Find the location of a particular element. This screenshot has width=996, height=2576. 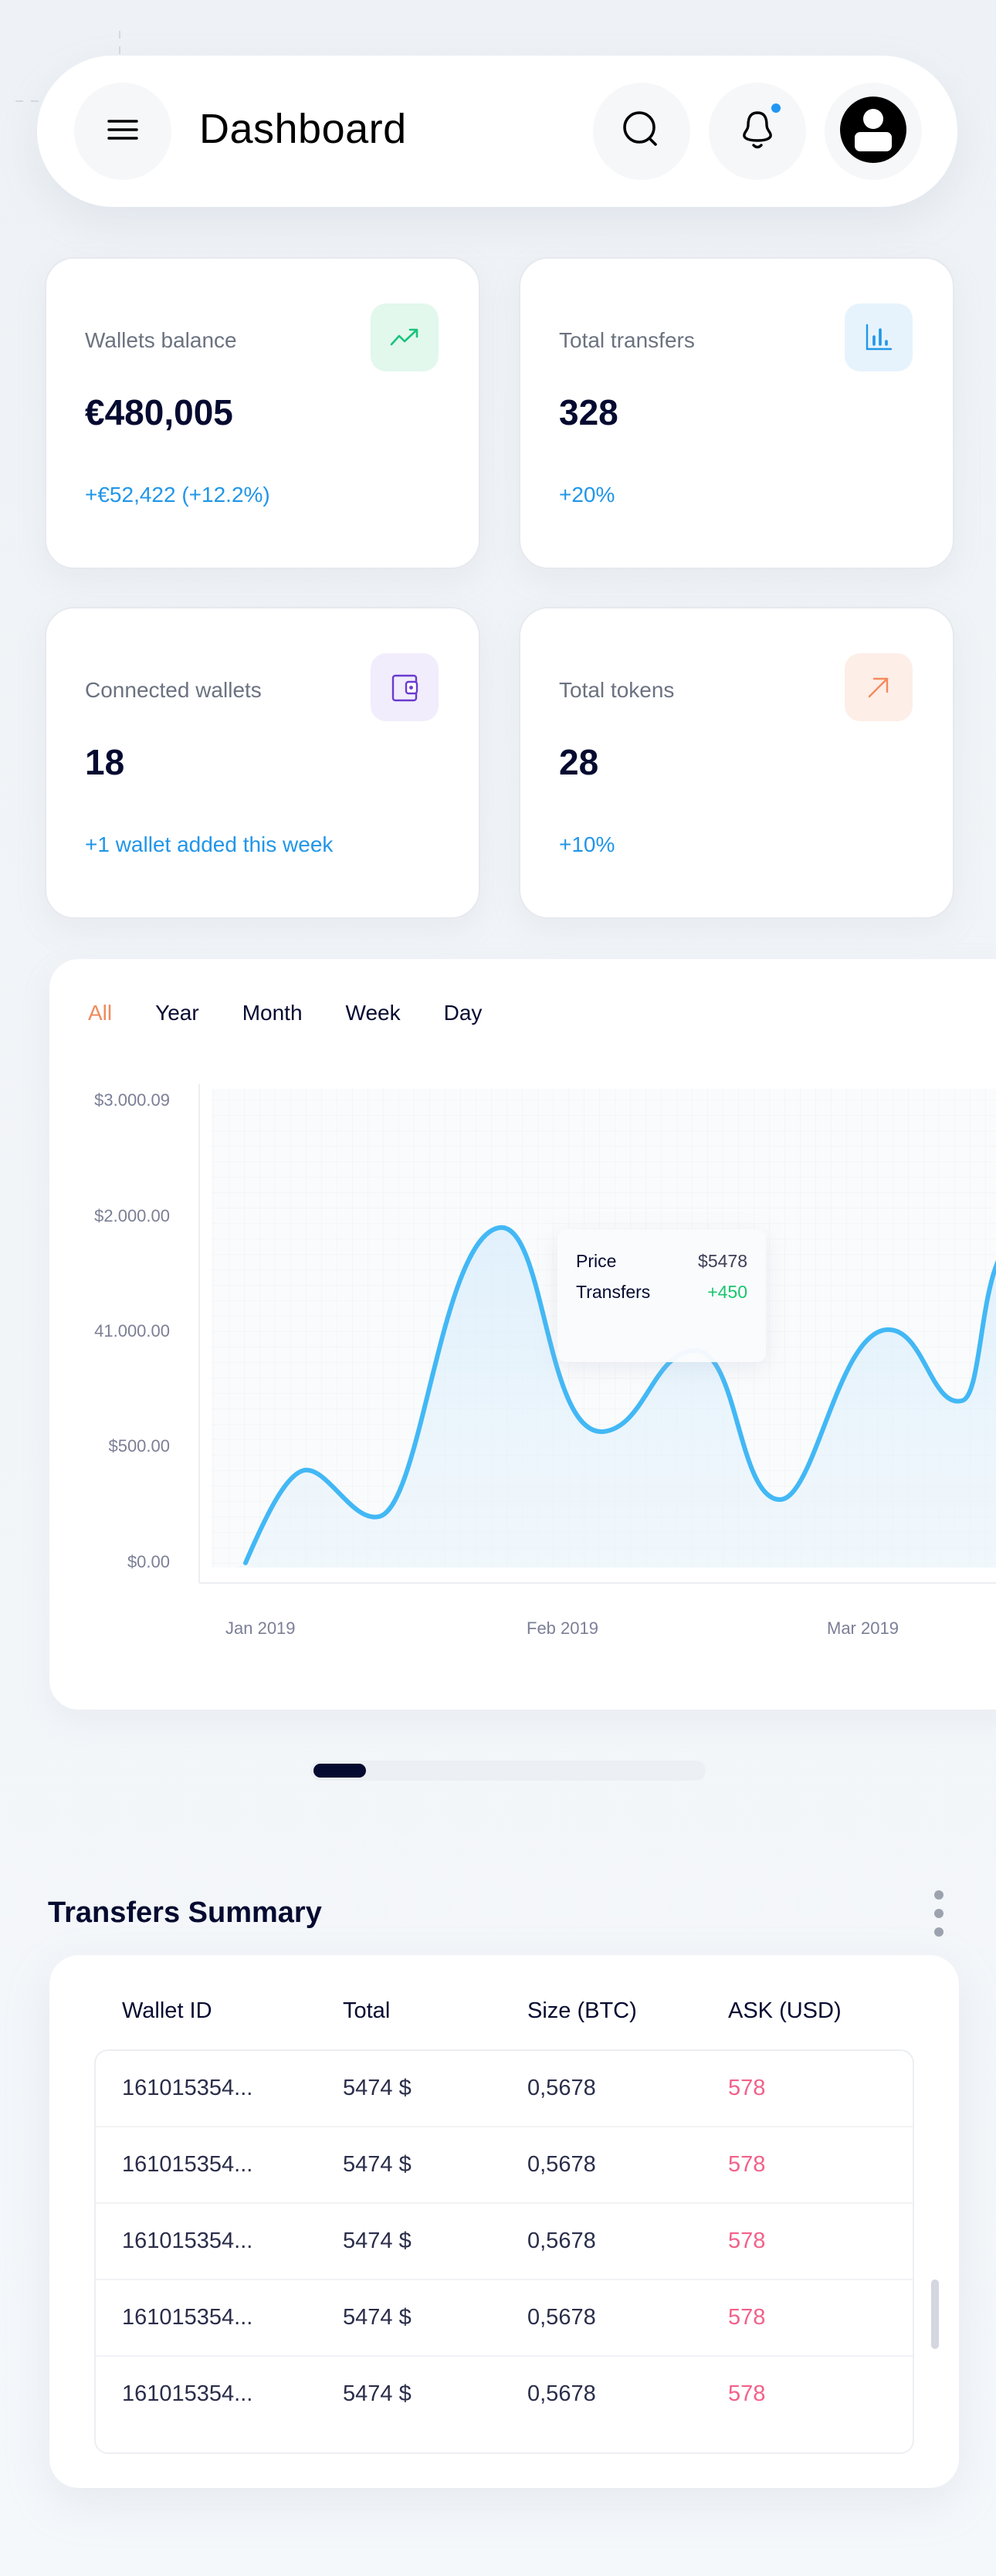

x-tick-label: Mar 2019 is located at coordinates (863, 1628).